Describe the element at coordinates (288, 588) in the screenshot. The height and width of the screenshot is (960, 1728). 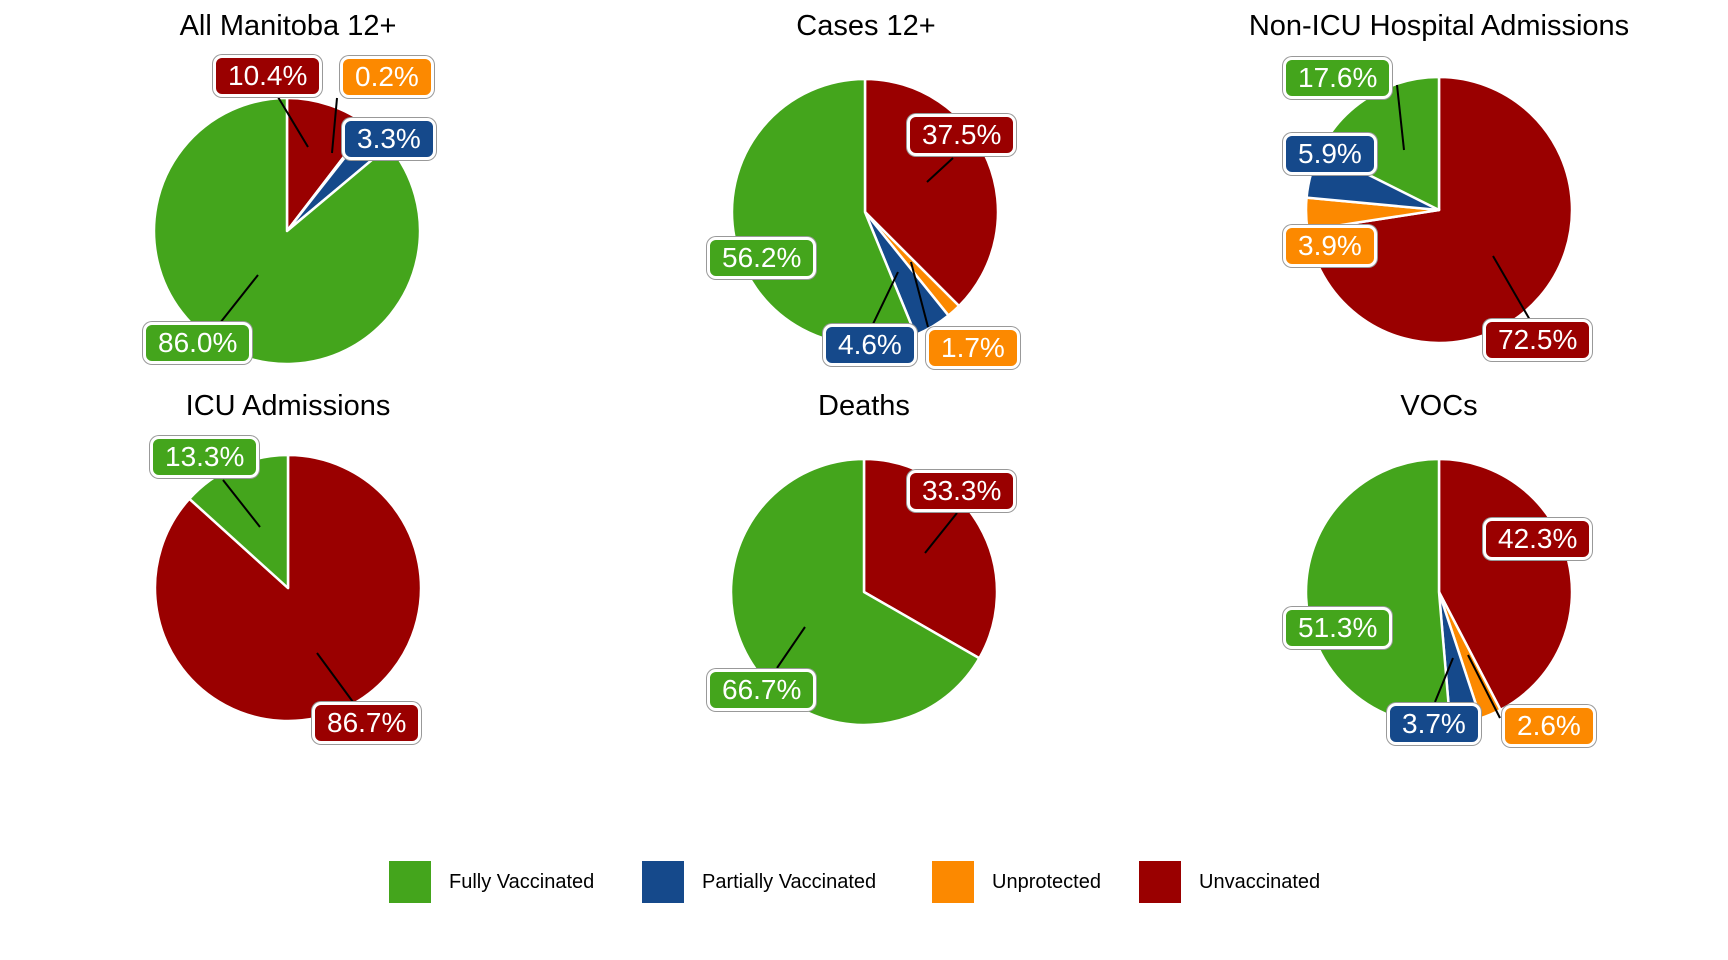
I see `pie-chart-icu-admissions` at that location.